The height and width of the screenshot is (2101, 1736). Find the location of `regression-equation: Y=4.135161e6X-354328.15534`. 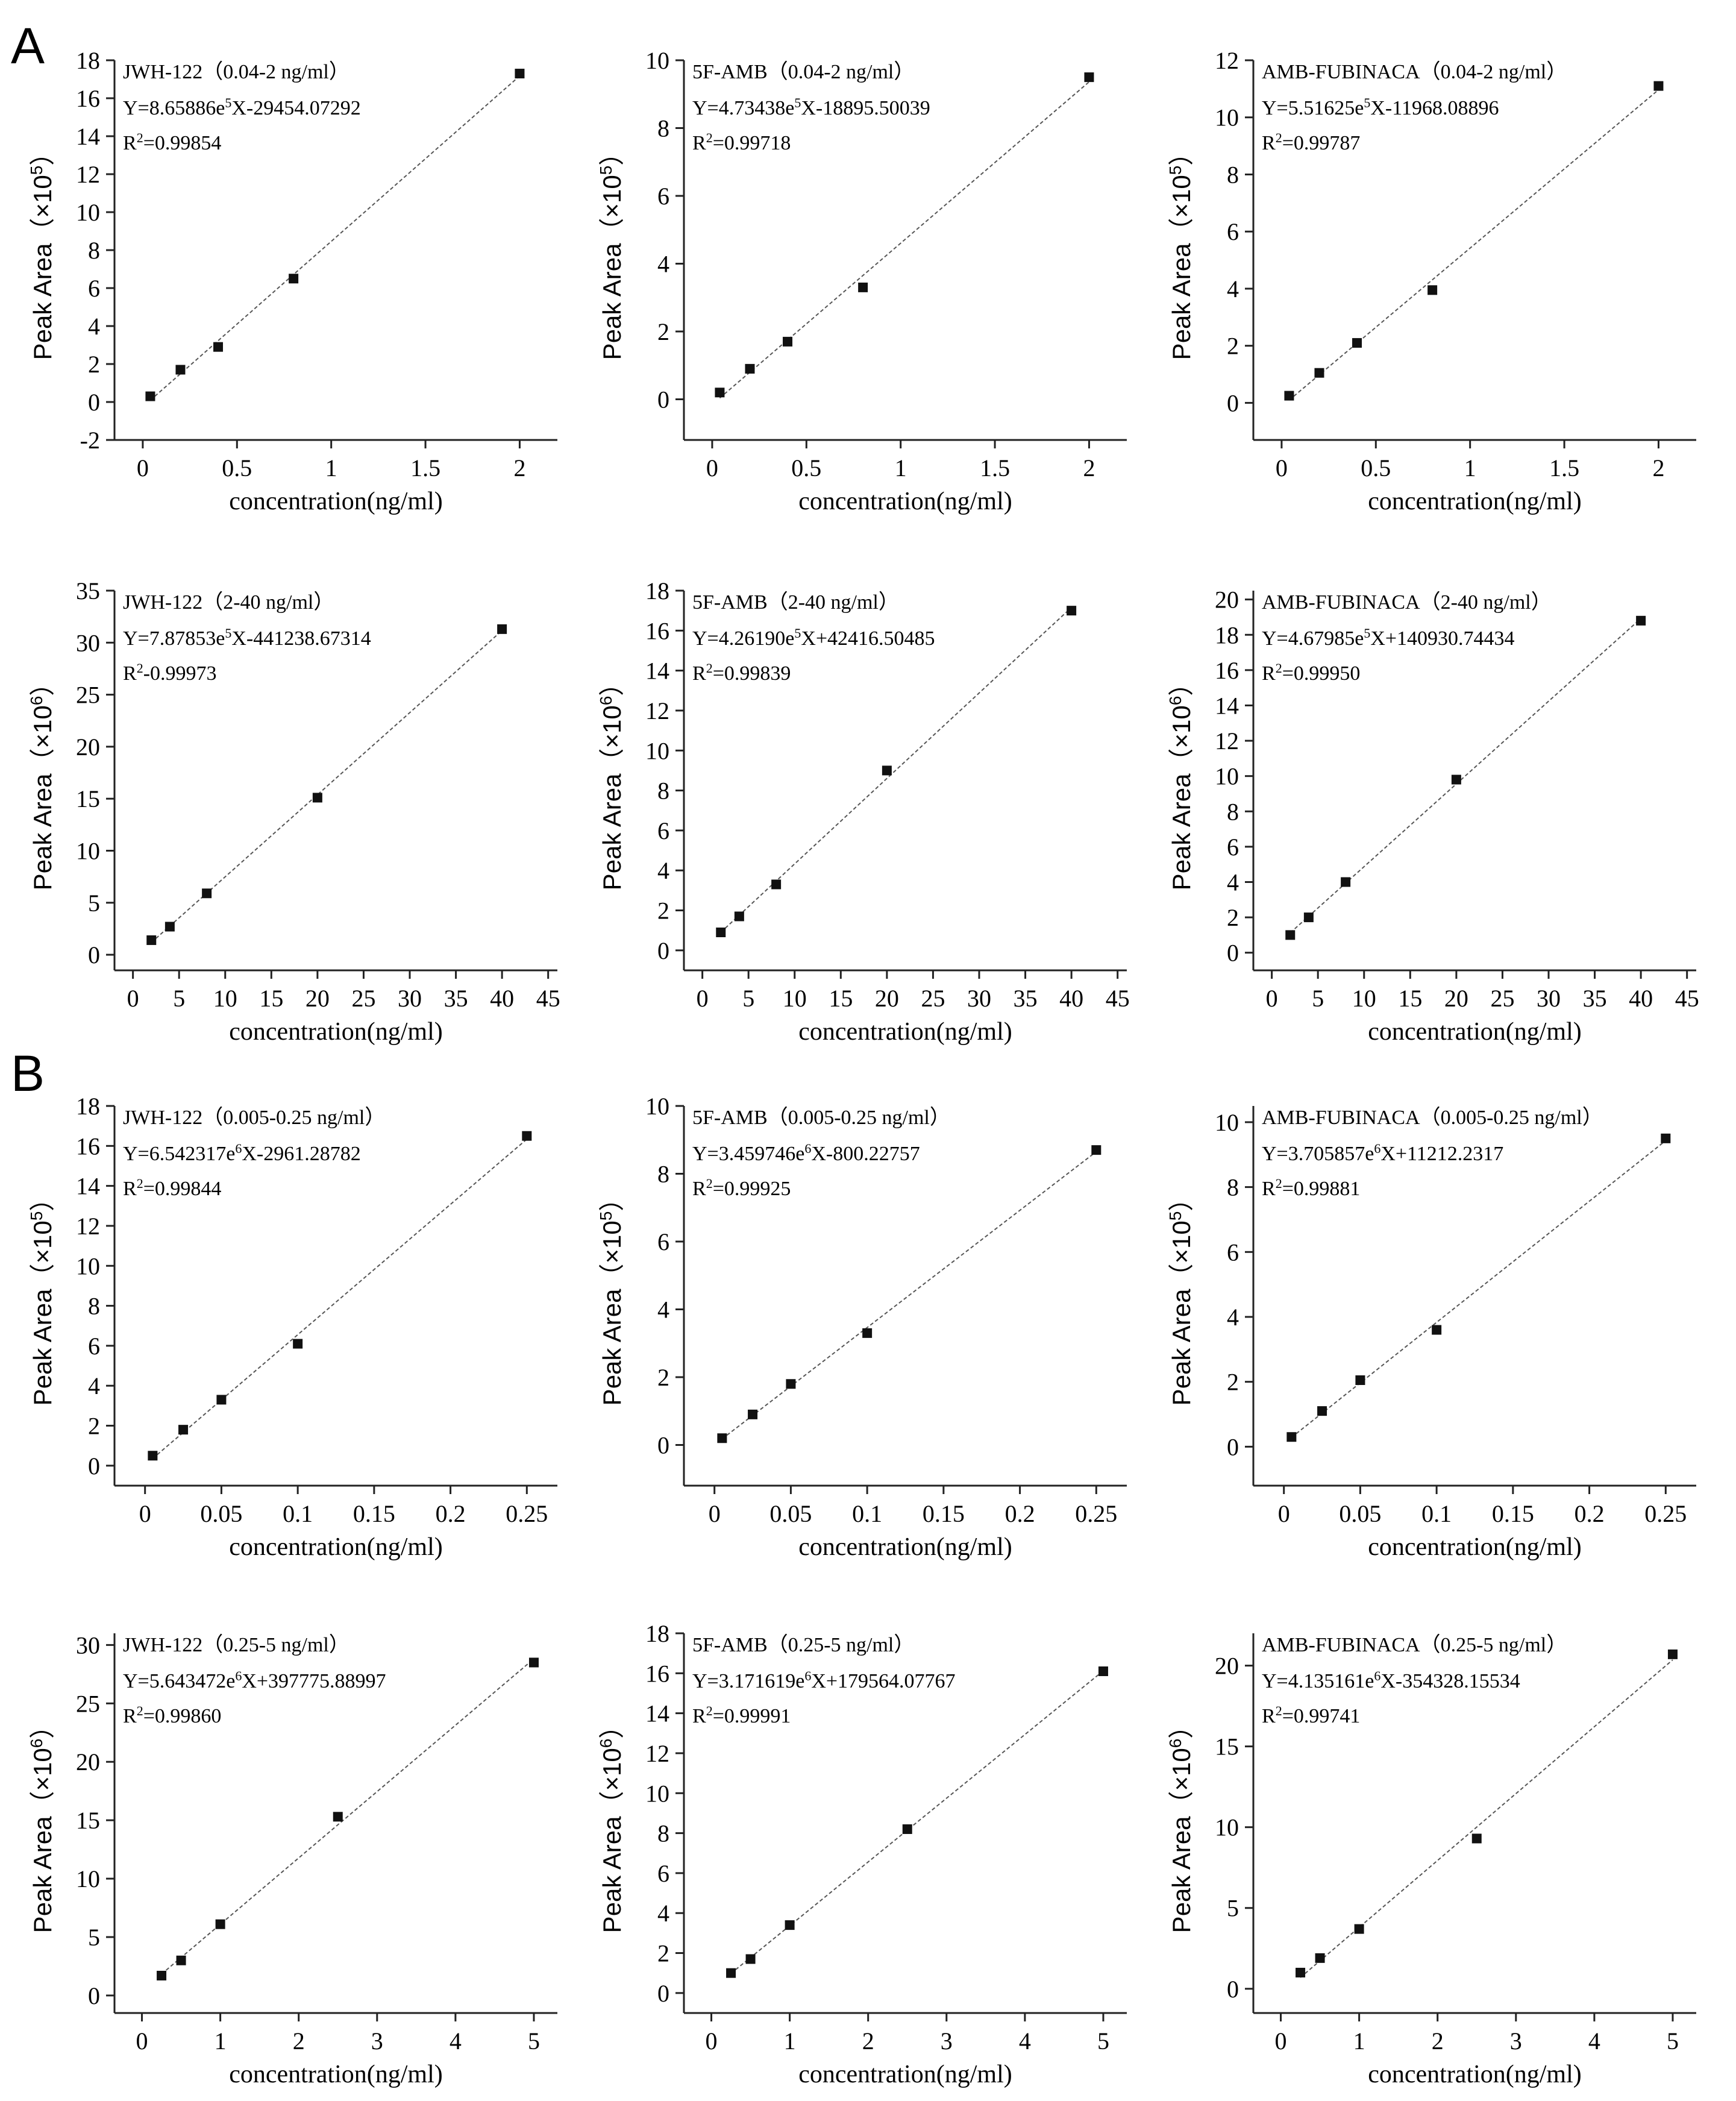

regression-equation: Y=4.135161e6X-354328.15534 is located at coordinates (1391, 1680).